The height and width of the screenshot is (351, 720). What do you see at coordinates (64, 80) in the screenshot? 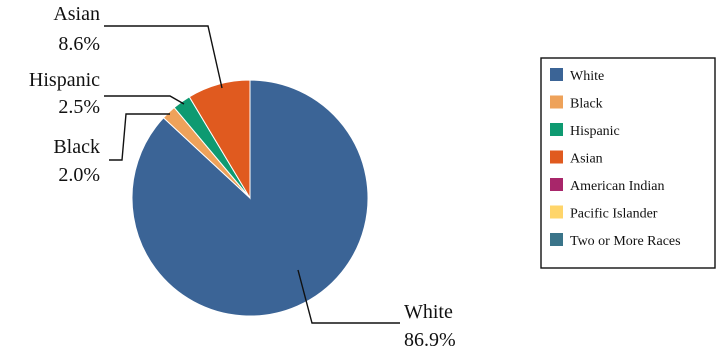
I see `slice-label-hispanic-name: Hispanic` at bounding box center [64, 80].